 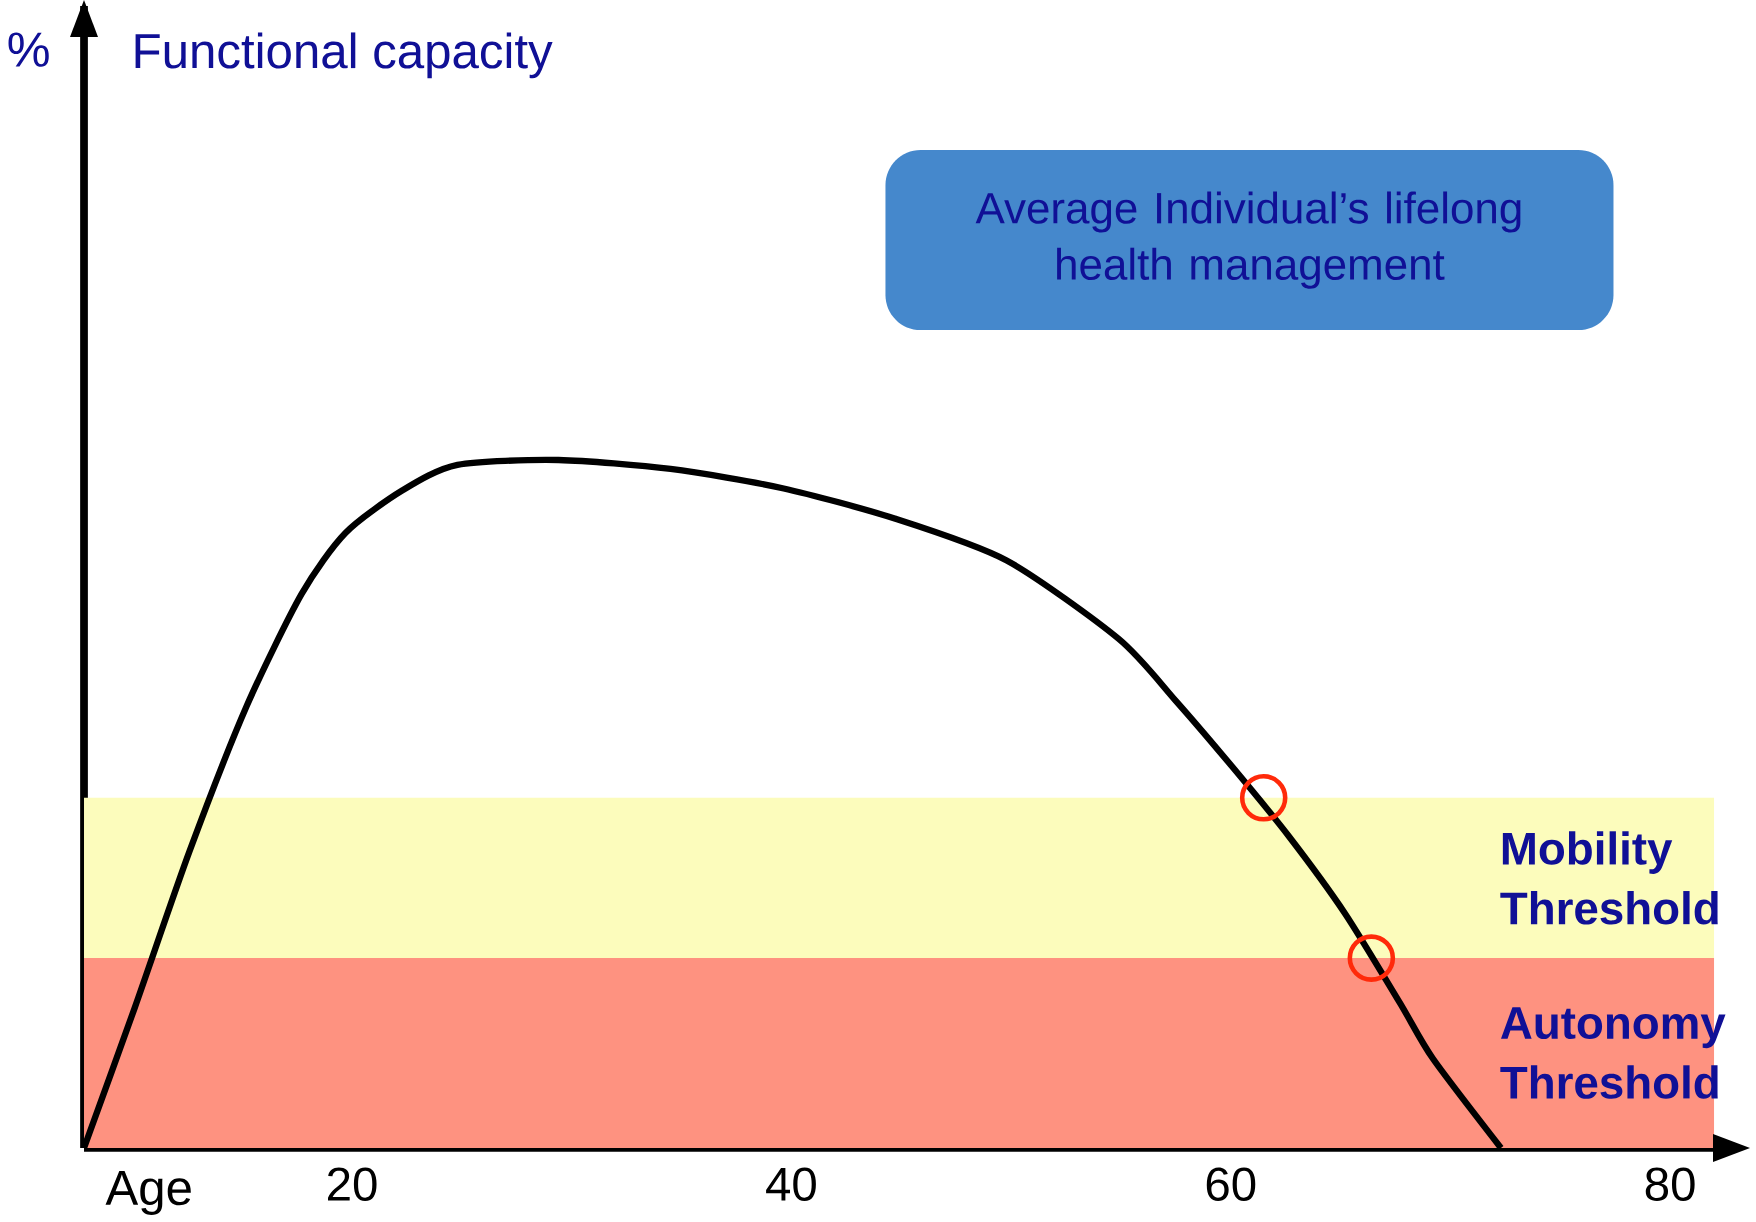 I want to click on x-axis-title: Age, so click(x=148, y=1192).